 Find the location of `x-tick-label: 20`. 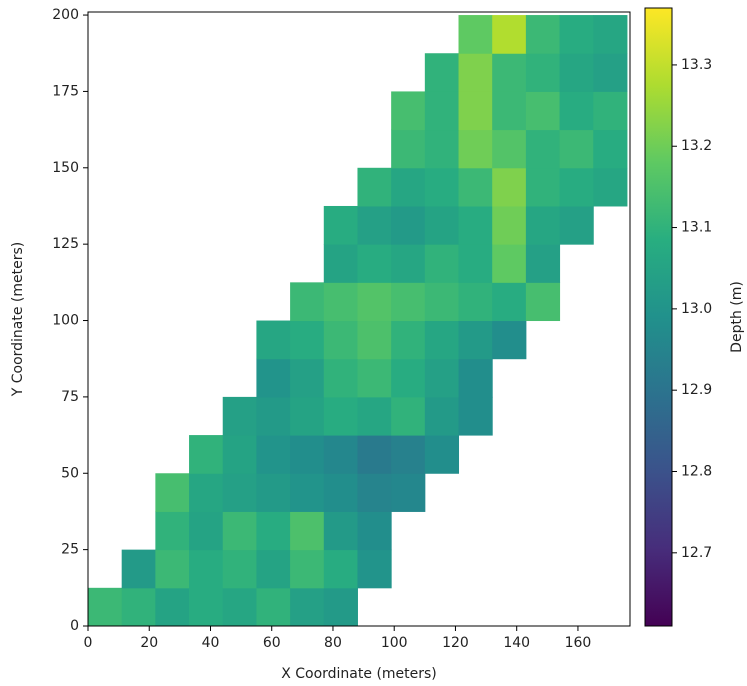

x-tick-label: 20 is located at coordinates (149, 643).